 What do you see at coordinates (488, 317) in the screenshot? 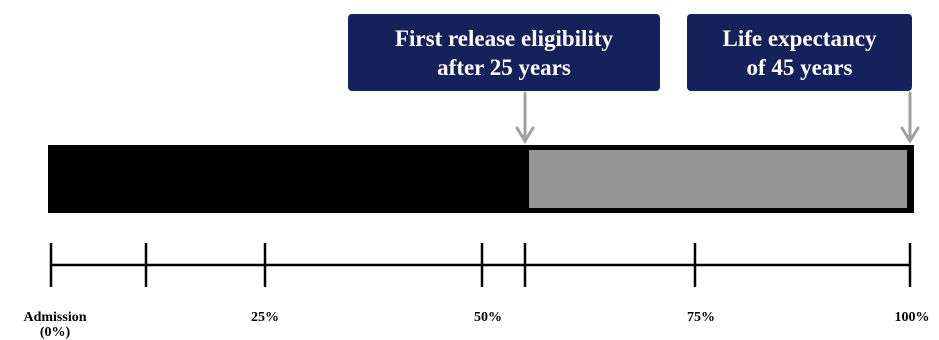
I see `tick-label-50: 50%` at bounding box center [488, 317].